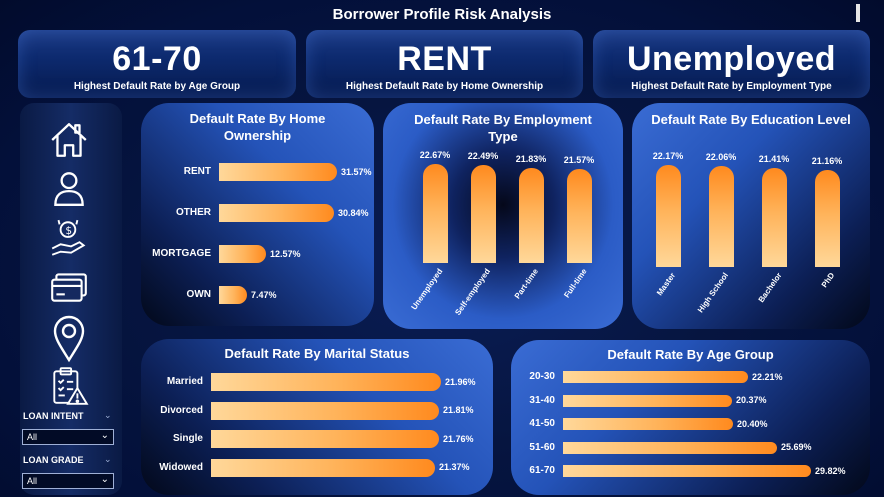  What do you see at coordinates (752, 423) in the screenshot?
I see `bar-value-label: 20.40%` at bounding box center [752, 423].